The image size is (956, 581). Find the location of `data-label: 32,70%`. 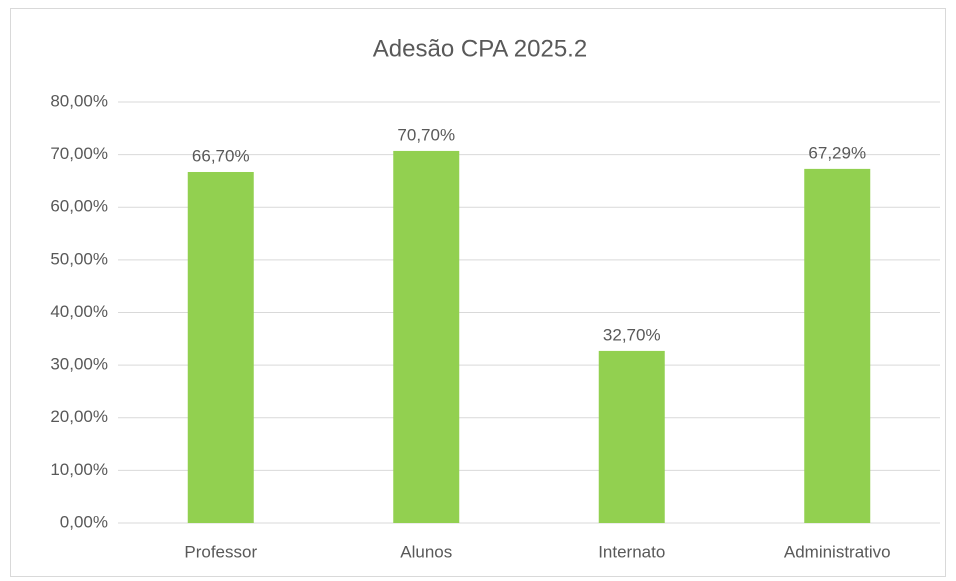

data-label: 32,70% is located at coordinates (632, 334).